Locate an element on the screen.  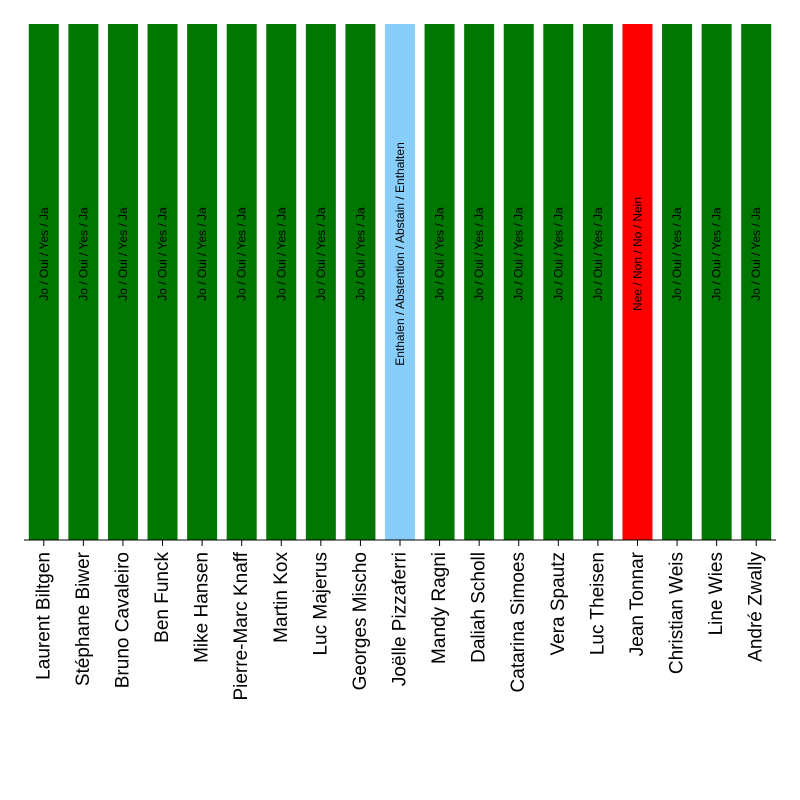
x-tick-label: Vera Spautz is located at coordinates (558, 604).